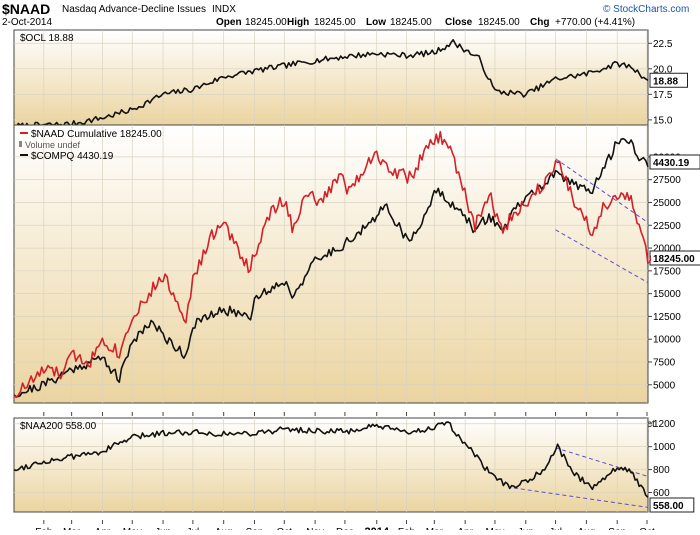 The image size is (700, 535). I want to click on last-value-label: 558.00, so click(668, 506).